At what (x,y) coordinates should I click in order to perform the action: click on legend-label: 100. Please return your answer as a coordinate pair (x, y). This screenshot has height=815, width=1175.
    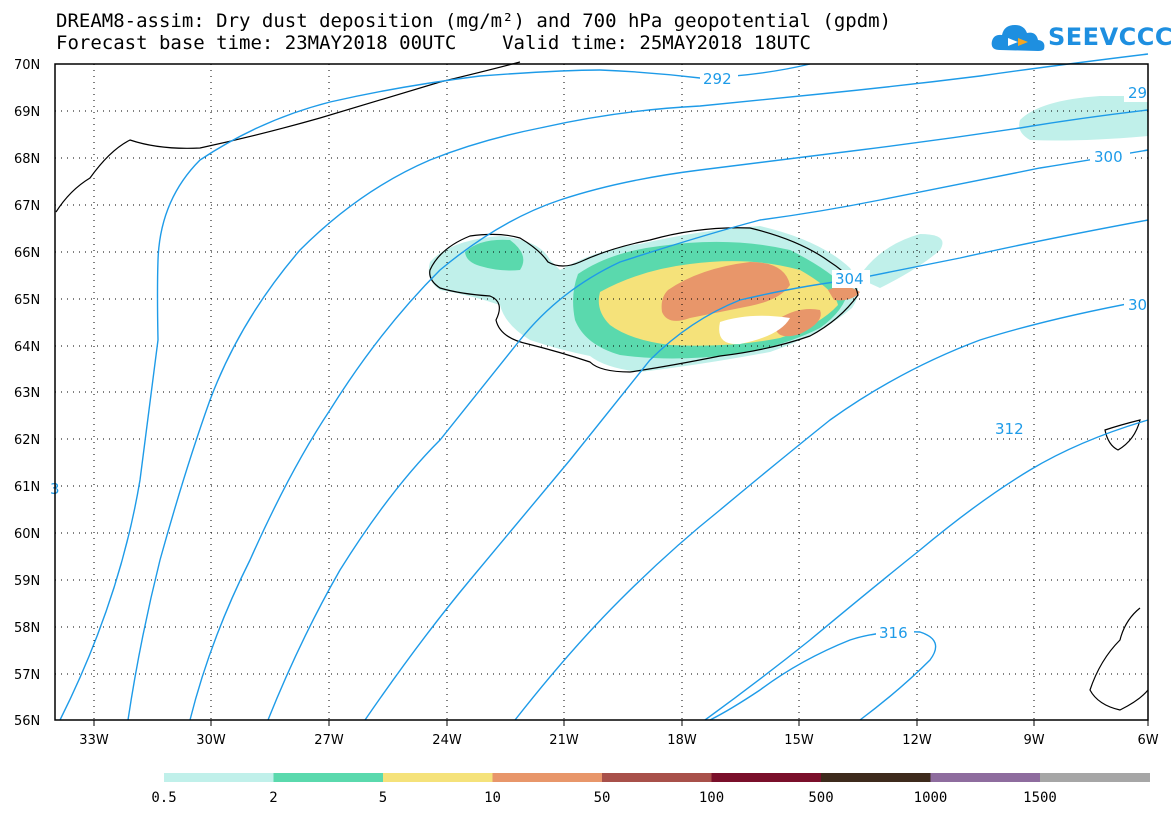
    Looking at the image, I should click on (711, 798).